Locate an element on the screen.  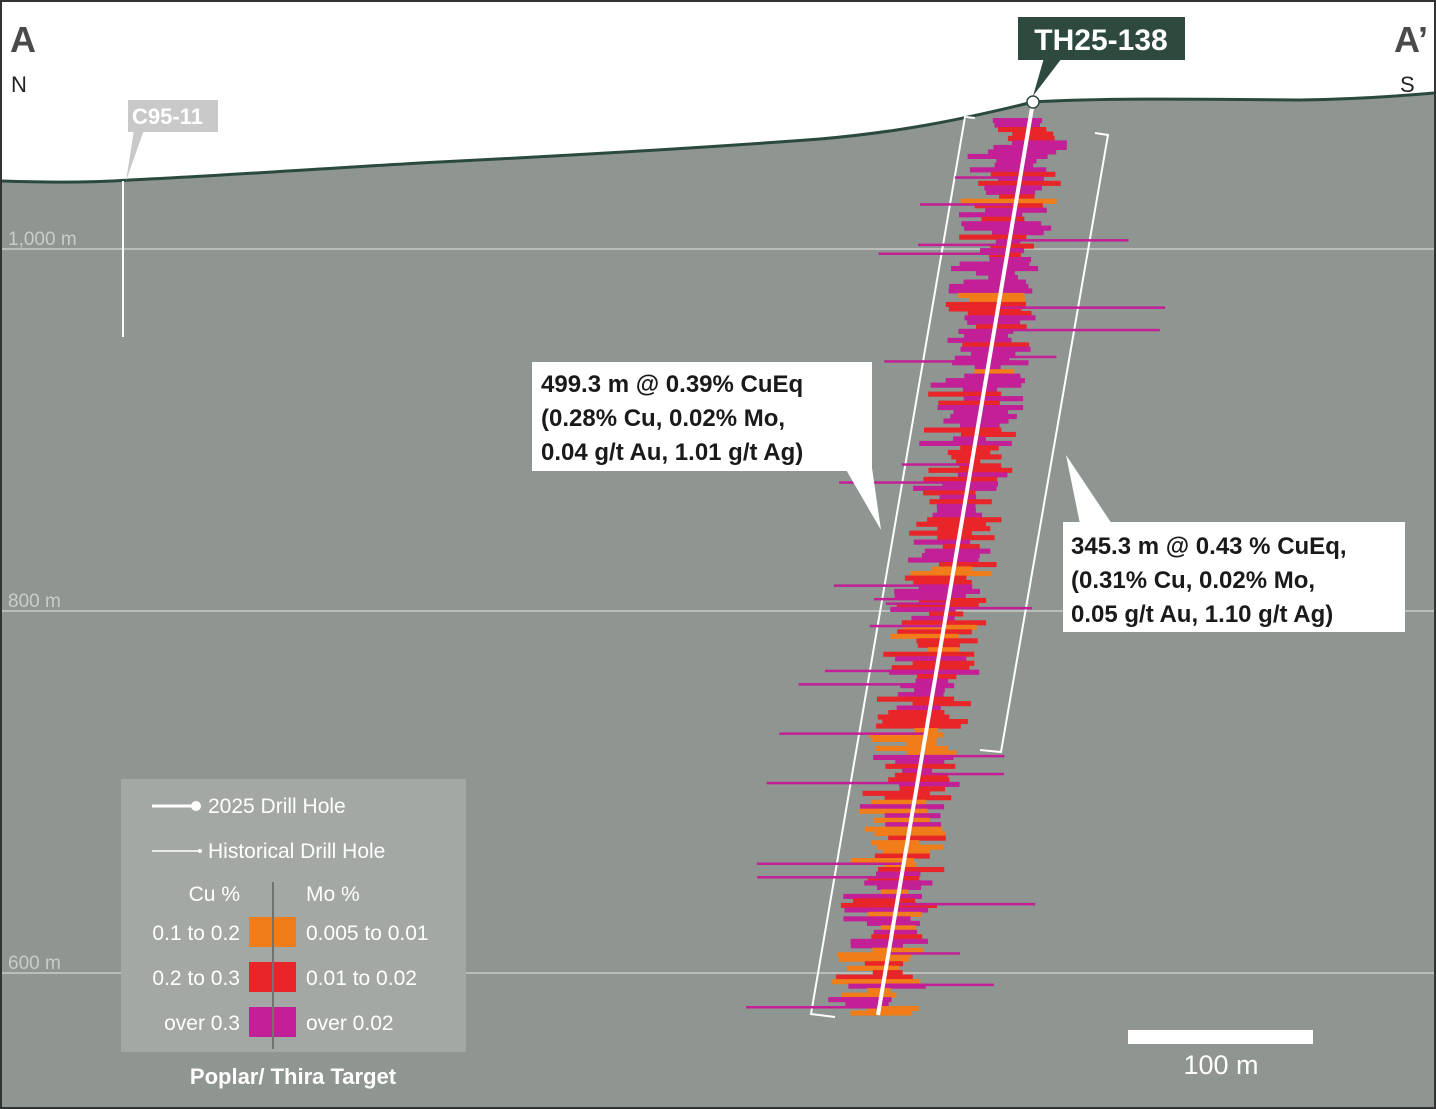
ground-surface-line is located at coordinates (718, 137).